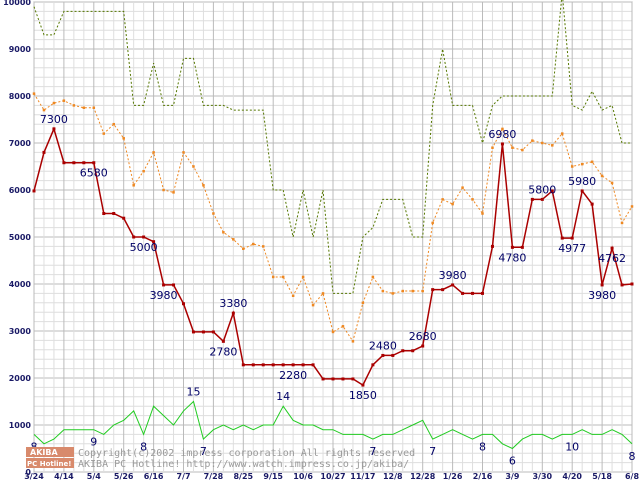 This screenshot has height=480, width=640. I want to click on x-tick-label: 6/16, so click(154, 476).